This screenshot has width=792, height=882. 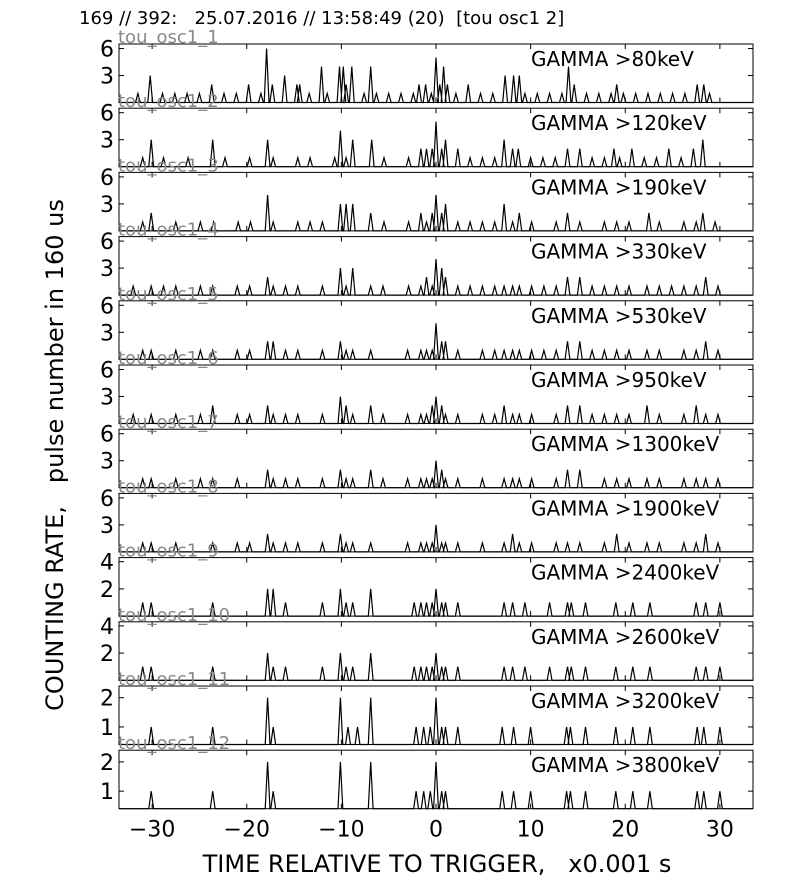 I want to click on oscillator-tag: tou_osc1_9, so click(x=168, y=551).